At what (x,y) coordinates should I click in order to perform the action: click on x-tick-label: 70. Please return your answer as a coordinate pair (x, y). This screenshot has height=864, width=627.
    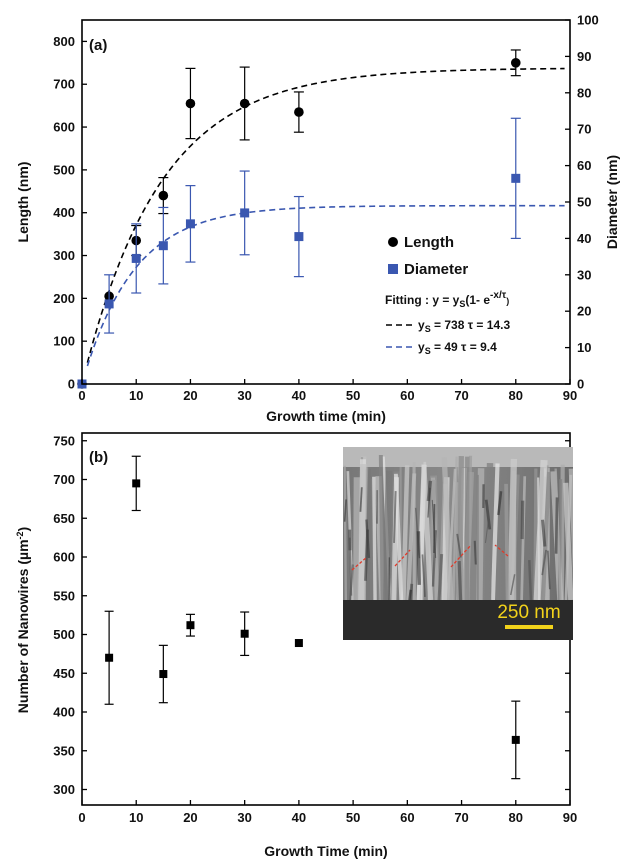
    Looking at the image, I should click on (461, 395).